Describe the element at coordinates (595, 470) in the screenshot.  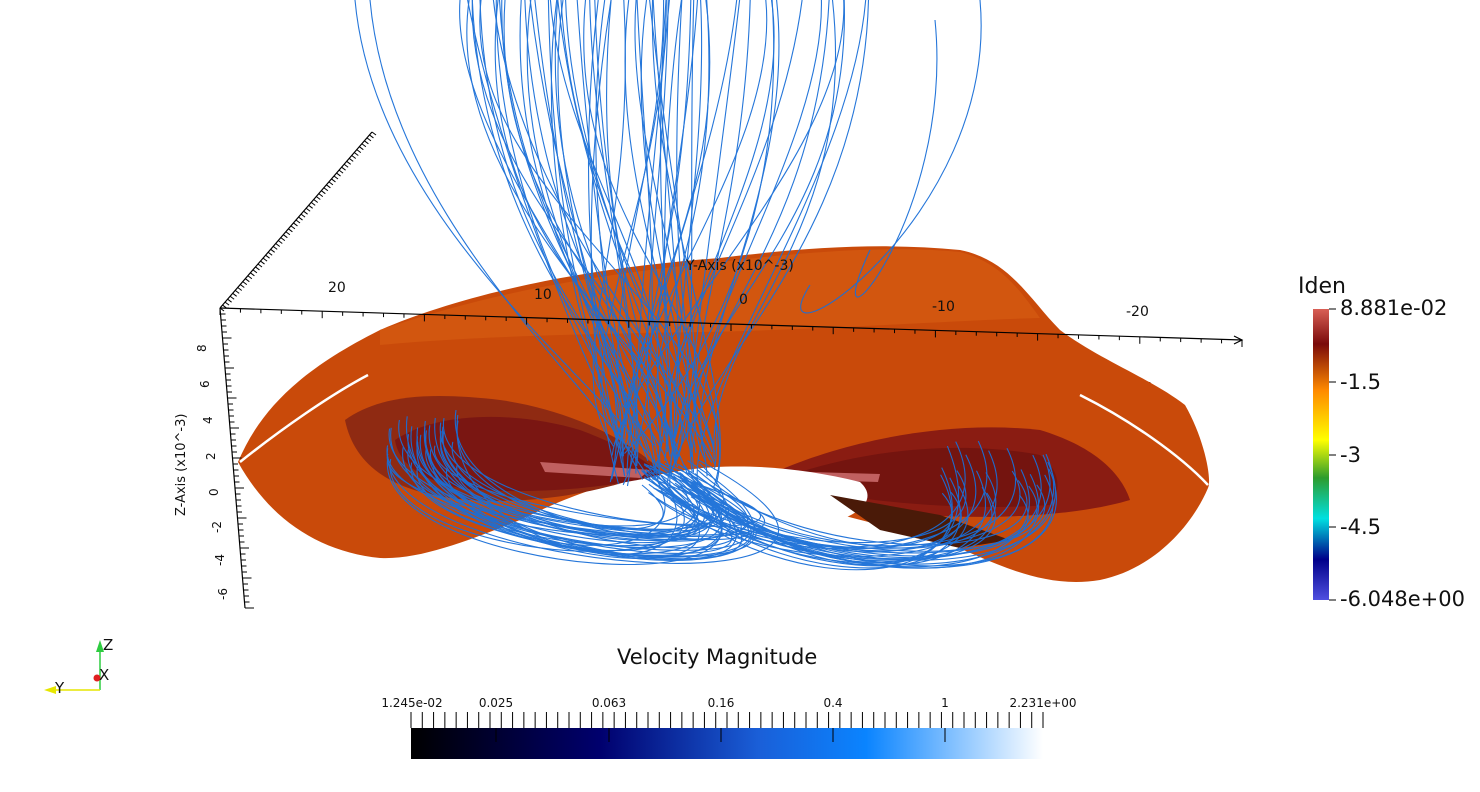
I see `surface-inner-left-ridge` at that location.